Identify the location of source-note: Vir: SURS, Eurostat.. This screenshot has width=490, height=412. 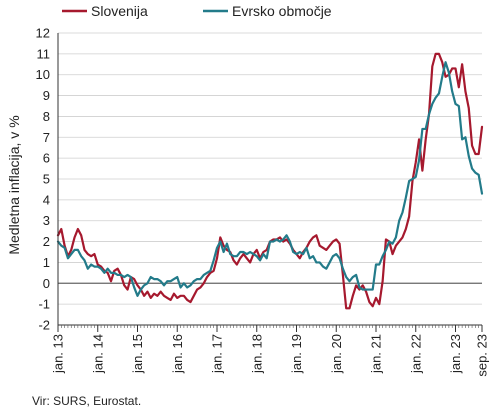
(86, 401).